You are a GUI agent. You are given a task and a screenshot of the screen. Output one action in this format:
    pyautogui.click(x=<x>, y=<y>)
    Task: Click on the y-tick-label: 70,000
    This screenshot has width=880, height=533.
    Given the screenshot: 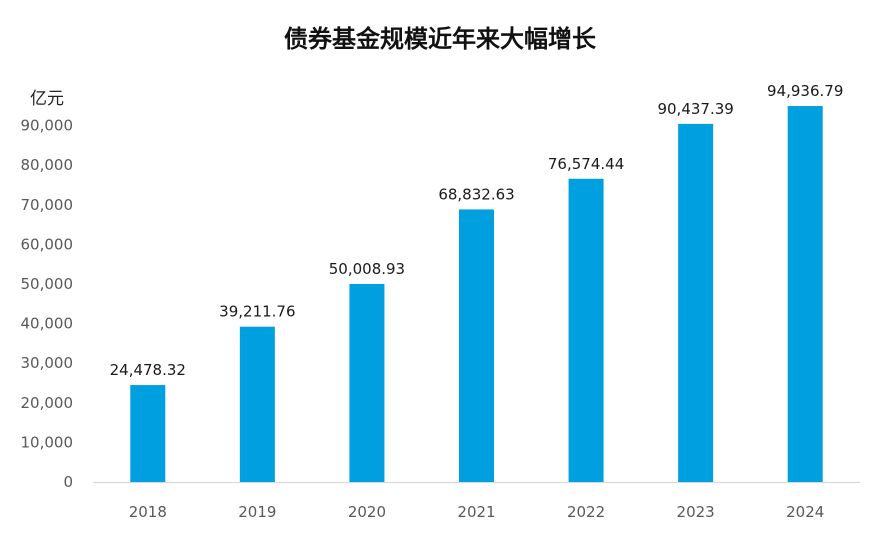 What is the action you would take?
    pyautogui.click(x=47, y=205)
    